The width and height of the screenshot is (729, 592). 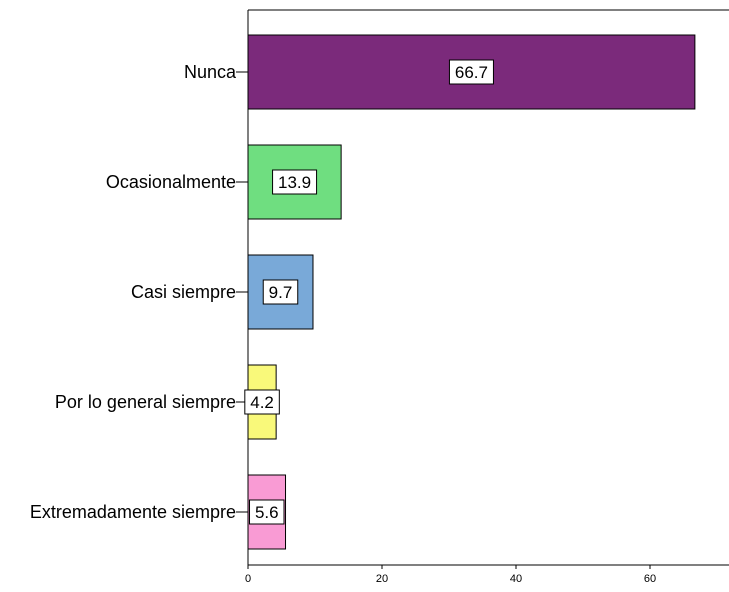 I want to click on data-label-3: 4.2, so click(x=262, y=402).